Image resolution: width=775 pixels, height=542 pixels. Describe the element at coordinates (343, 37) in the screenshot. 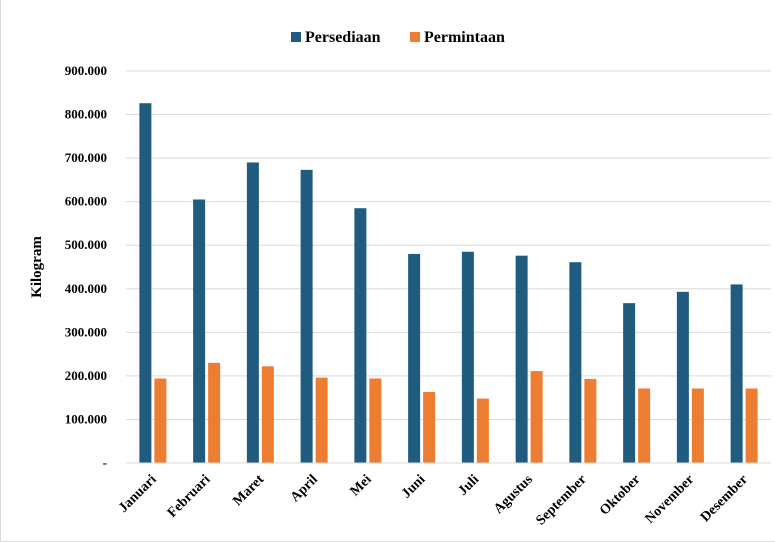

I see `legend-label-persediaan: Persediaan` at that location.